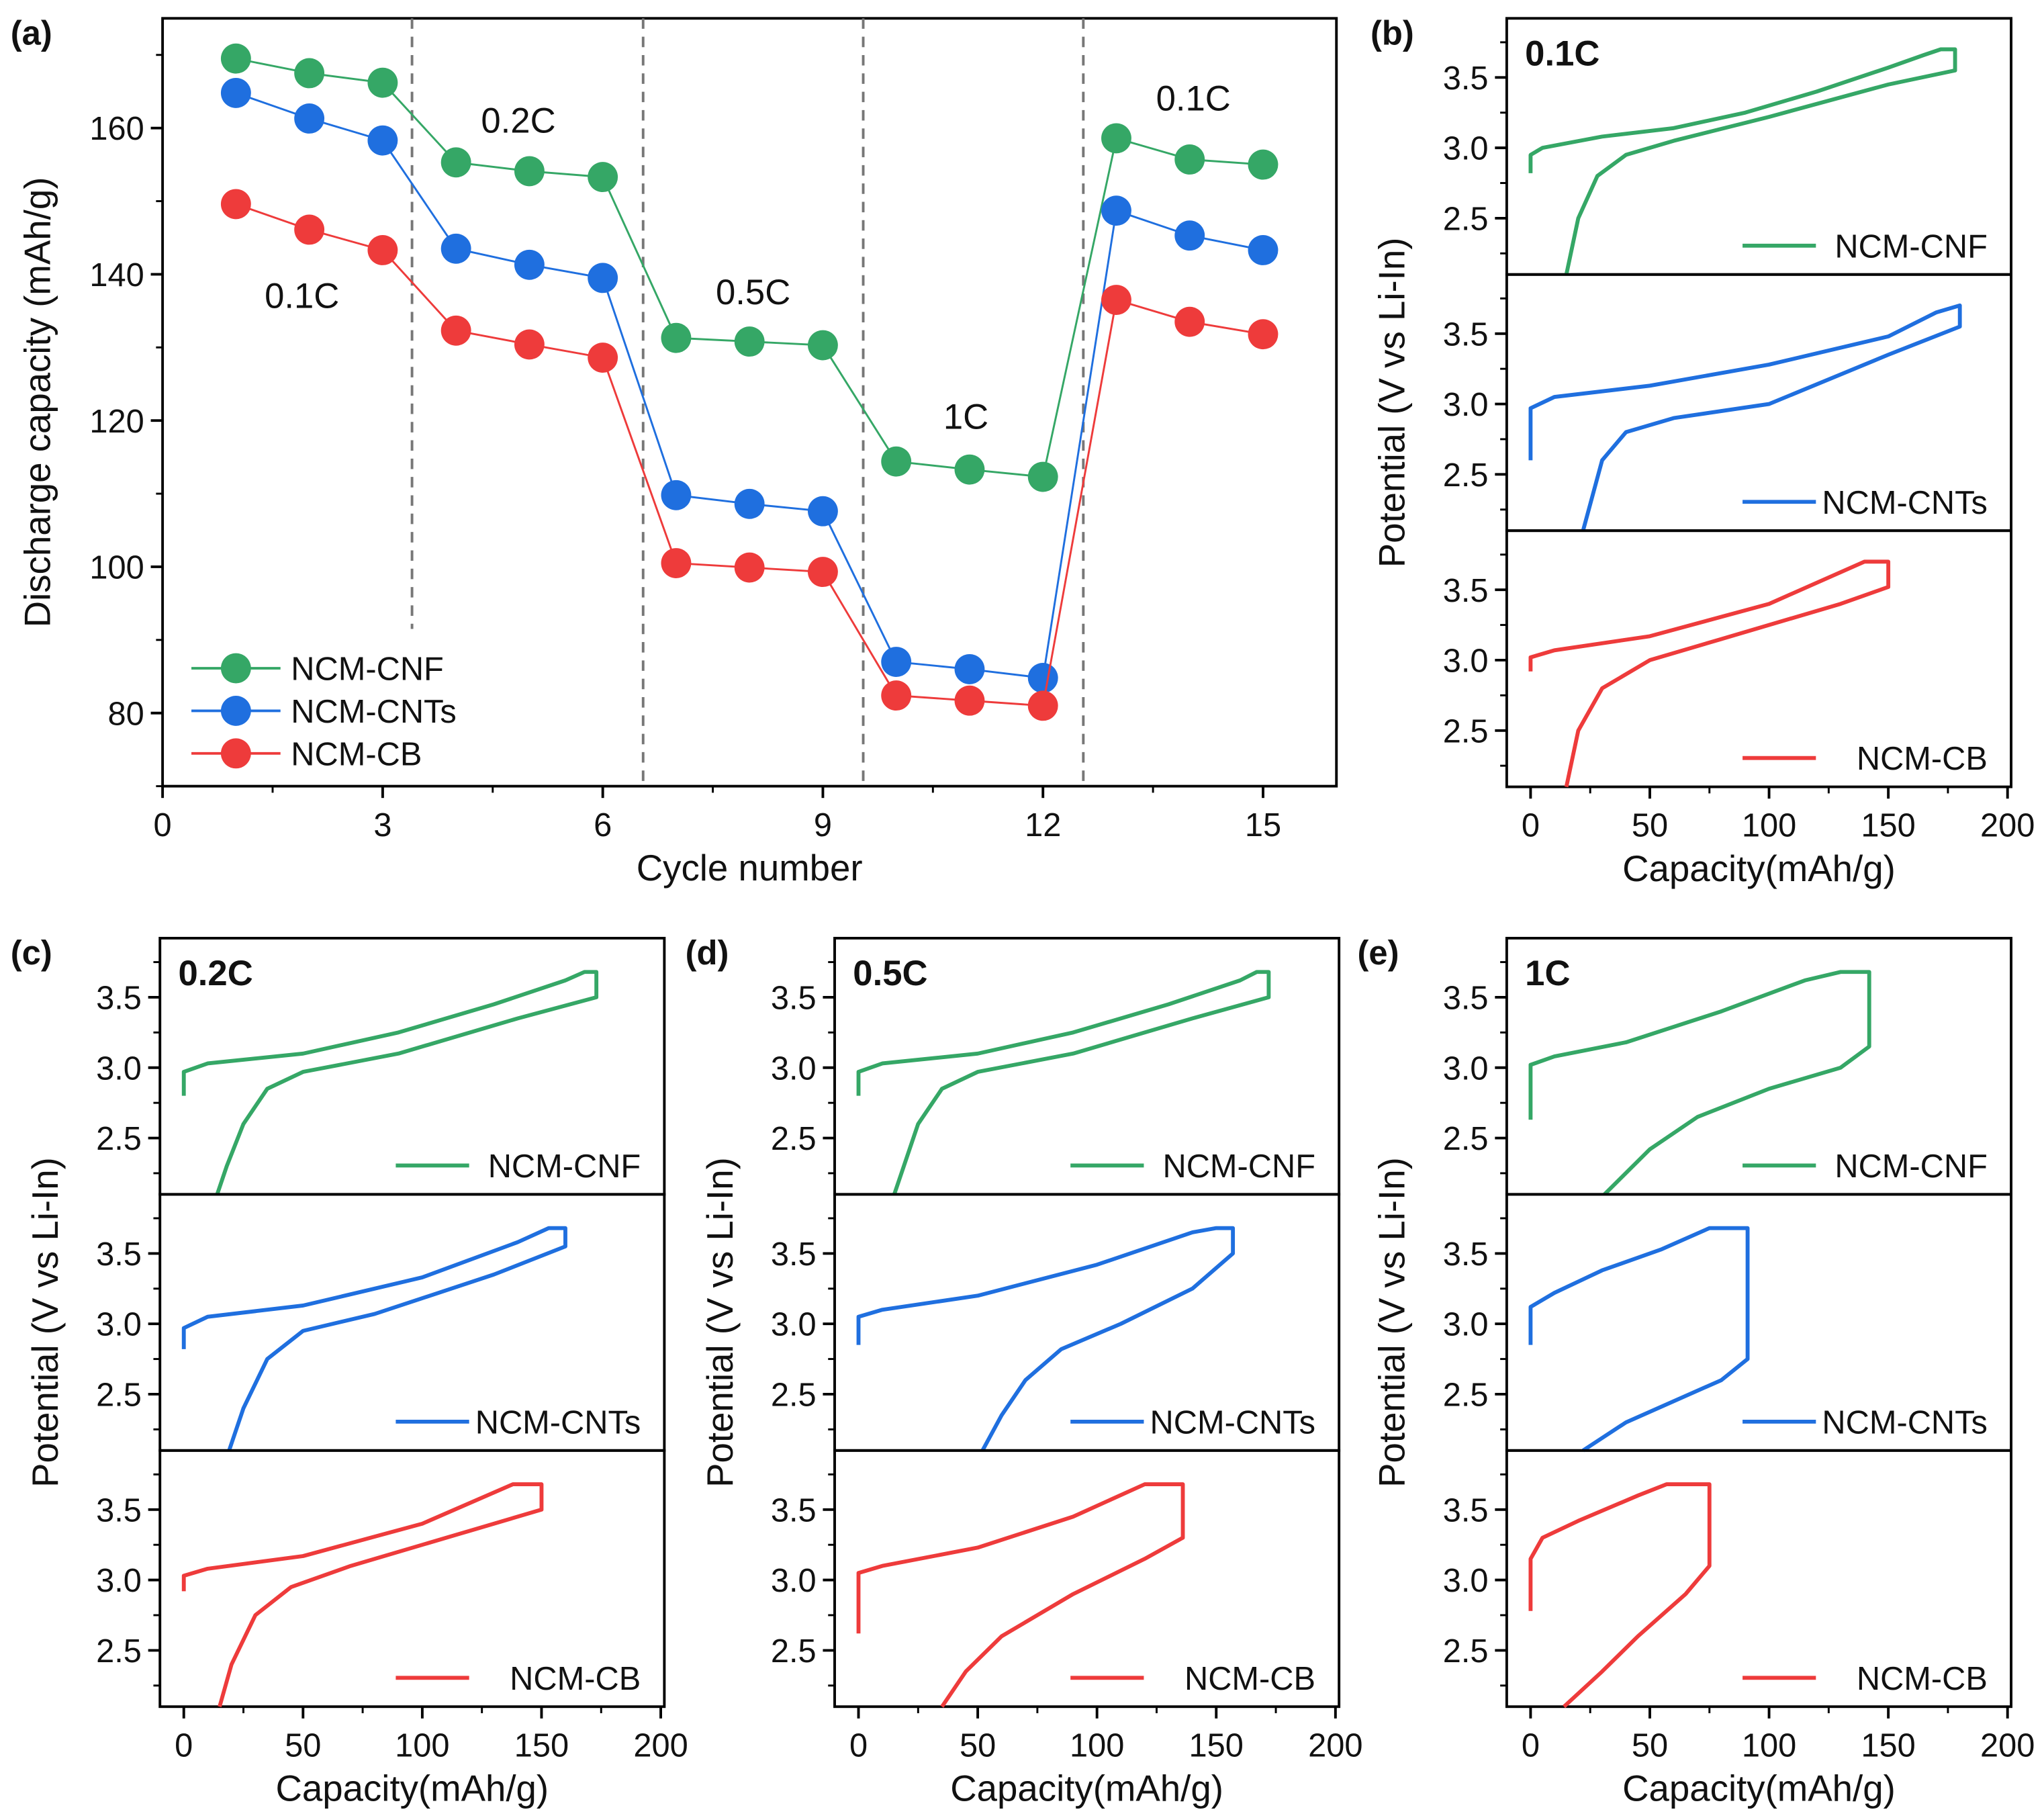  What do you see at coordinates (116, 129) in the screenshot?
I see `y-tick-label: 160` at bounding box center [116, 129].